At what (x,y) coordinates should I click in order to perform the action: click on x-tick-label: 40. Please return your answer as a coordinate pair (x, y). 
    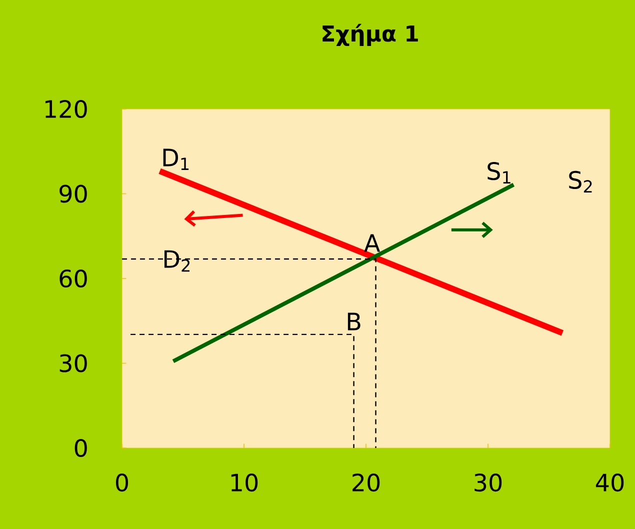
    Looking at the image, I should click on (610, 483).